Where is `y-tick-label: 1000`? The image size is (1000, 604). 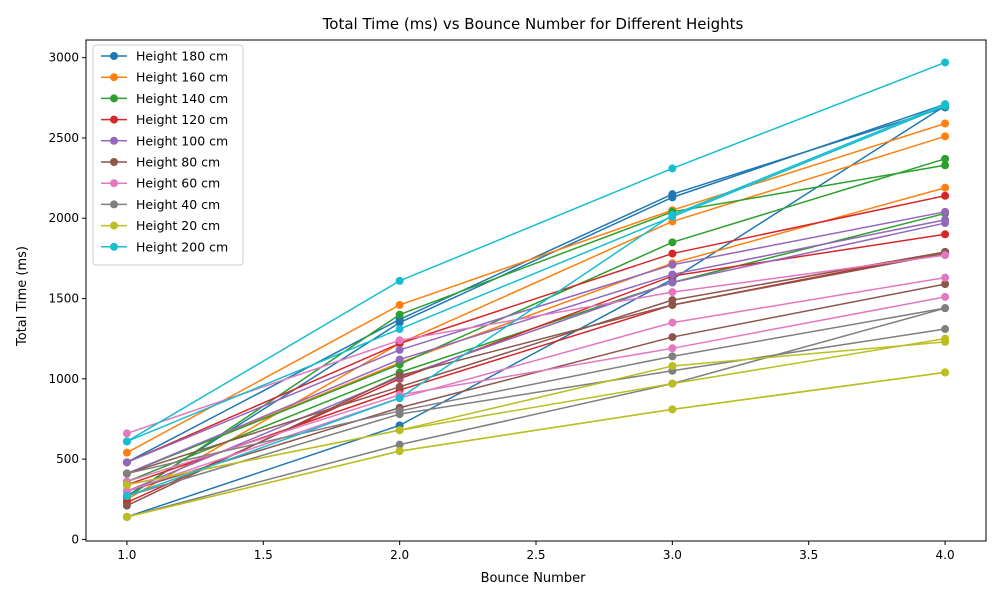 y-tick-label: 1000 is located at coordinates (63, 379).